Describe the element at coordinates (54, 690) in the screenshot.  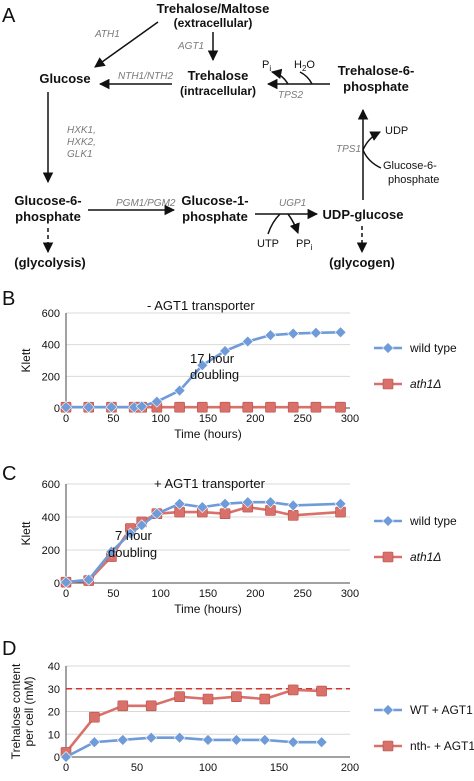
I see `y-tick-label: 30` at that location.